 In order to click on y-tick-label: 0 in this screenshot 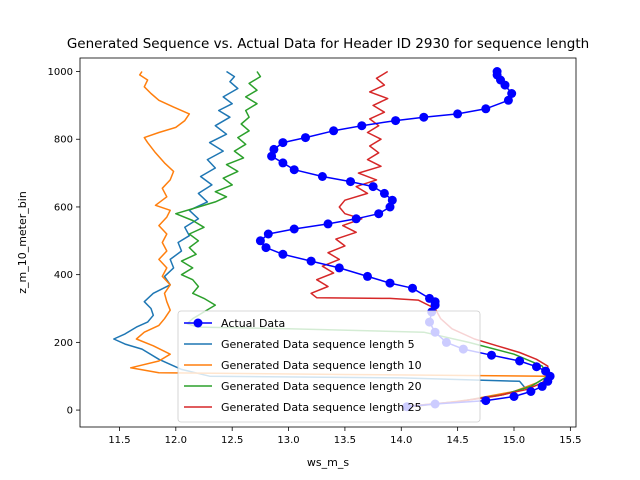, I will do `click(70, 411)`.